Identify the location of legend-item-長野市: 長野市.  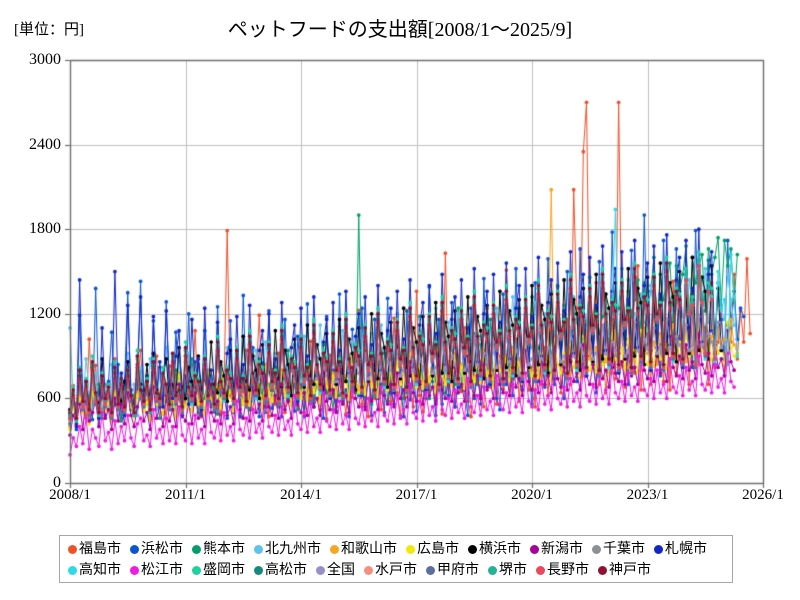
(562, 570).